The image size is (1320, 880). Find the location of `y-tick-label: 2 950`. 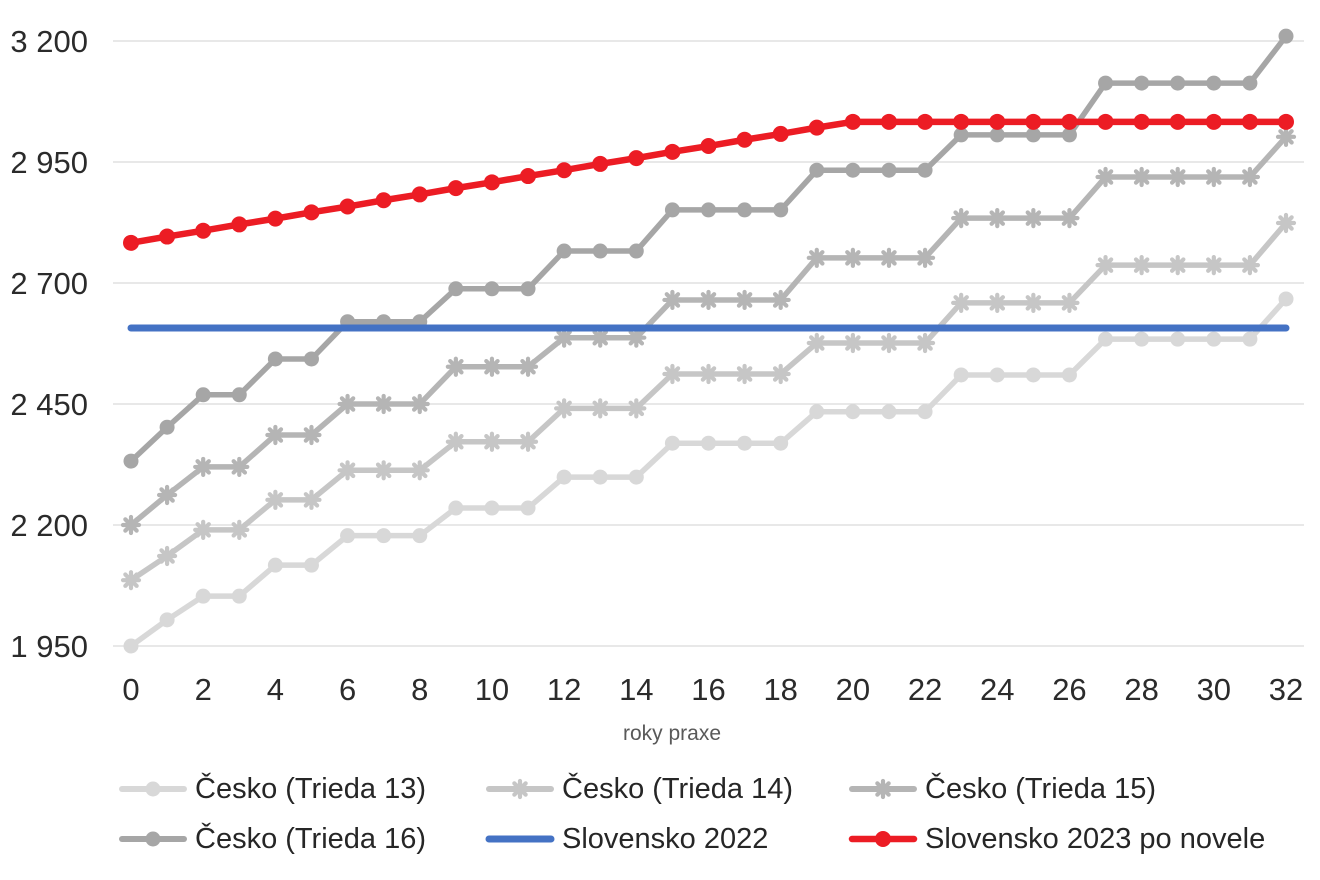

y-tick-label: 2 950 is located at coordinates (49, 162).